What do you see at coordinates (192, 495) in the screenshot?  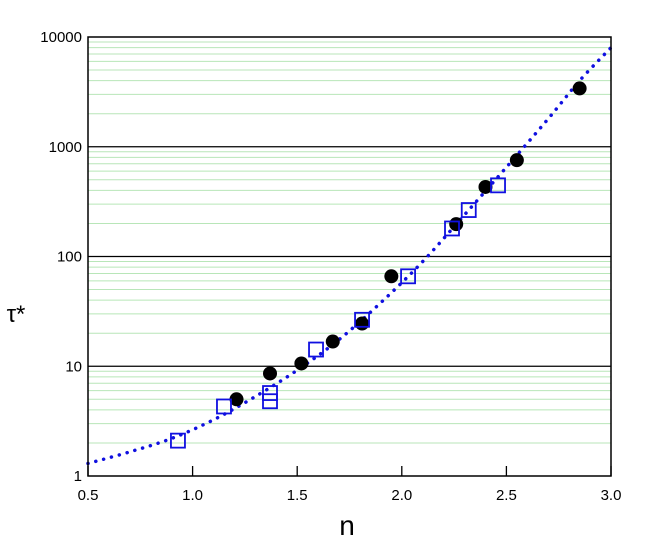 I see `x-tick-label: 1.0` at bounding box center [192, 495].